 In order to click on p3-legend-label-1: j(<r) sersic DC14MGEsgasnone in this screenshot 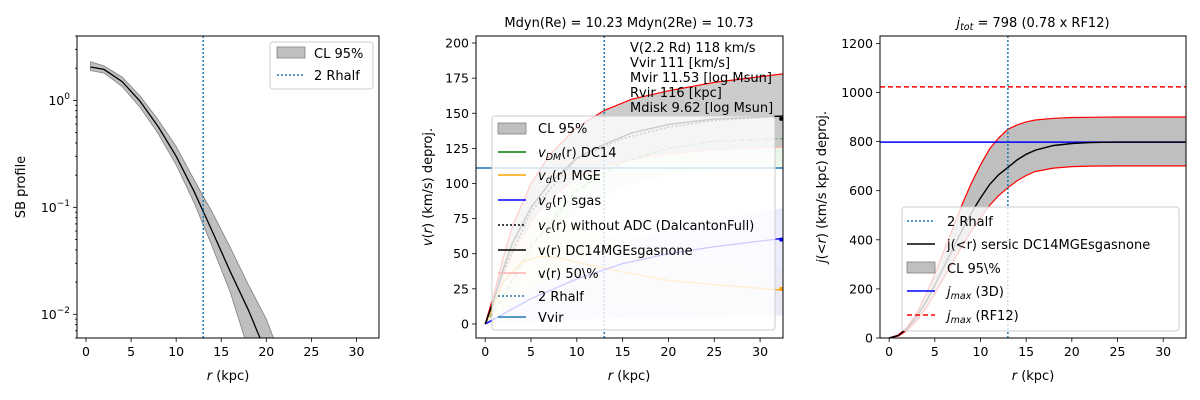, I will do `click(1048, 245)`.